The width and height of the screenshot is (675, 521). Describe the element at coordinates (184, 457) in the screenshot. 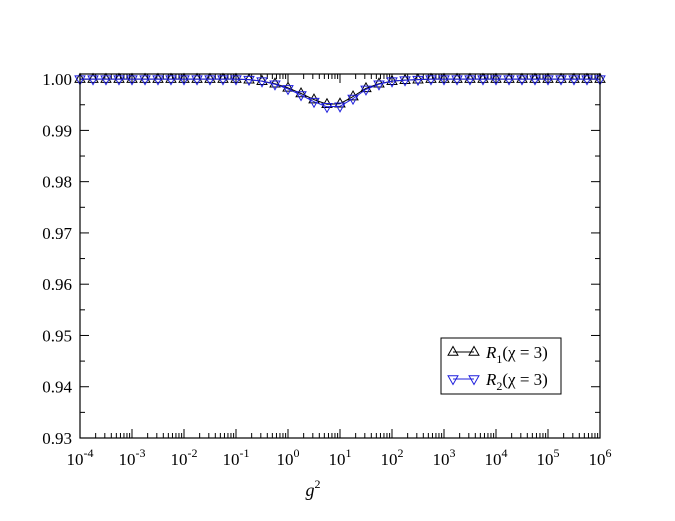

I see `x-tick-label: 10⁻²` at that location.